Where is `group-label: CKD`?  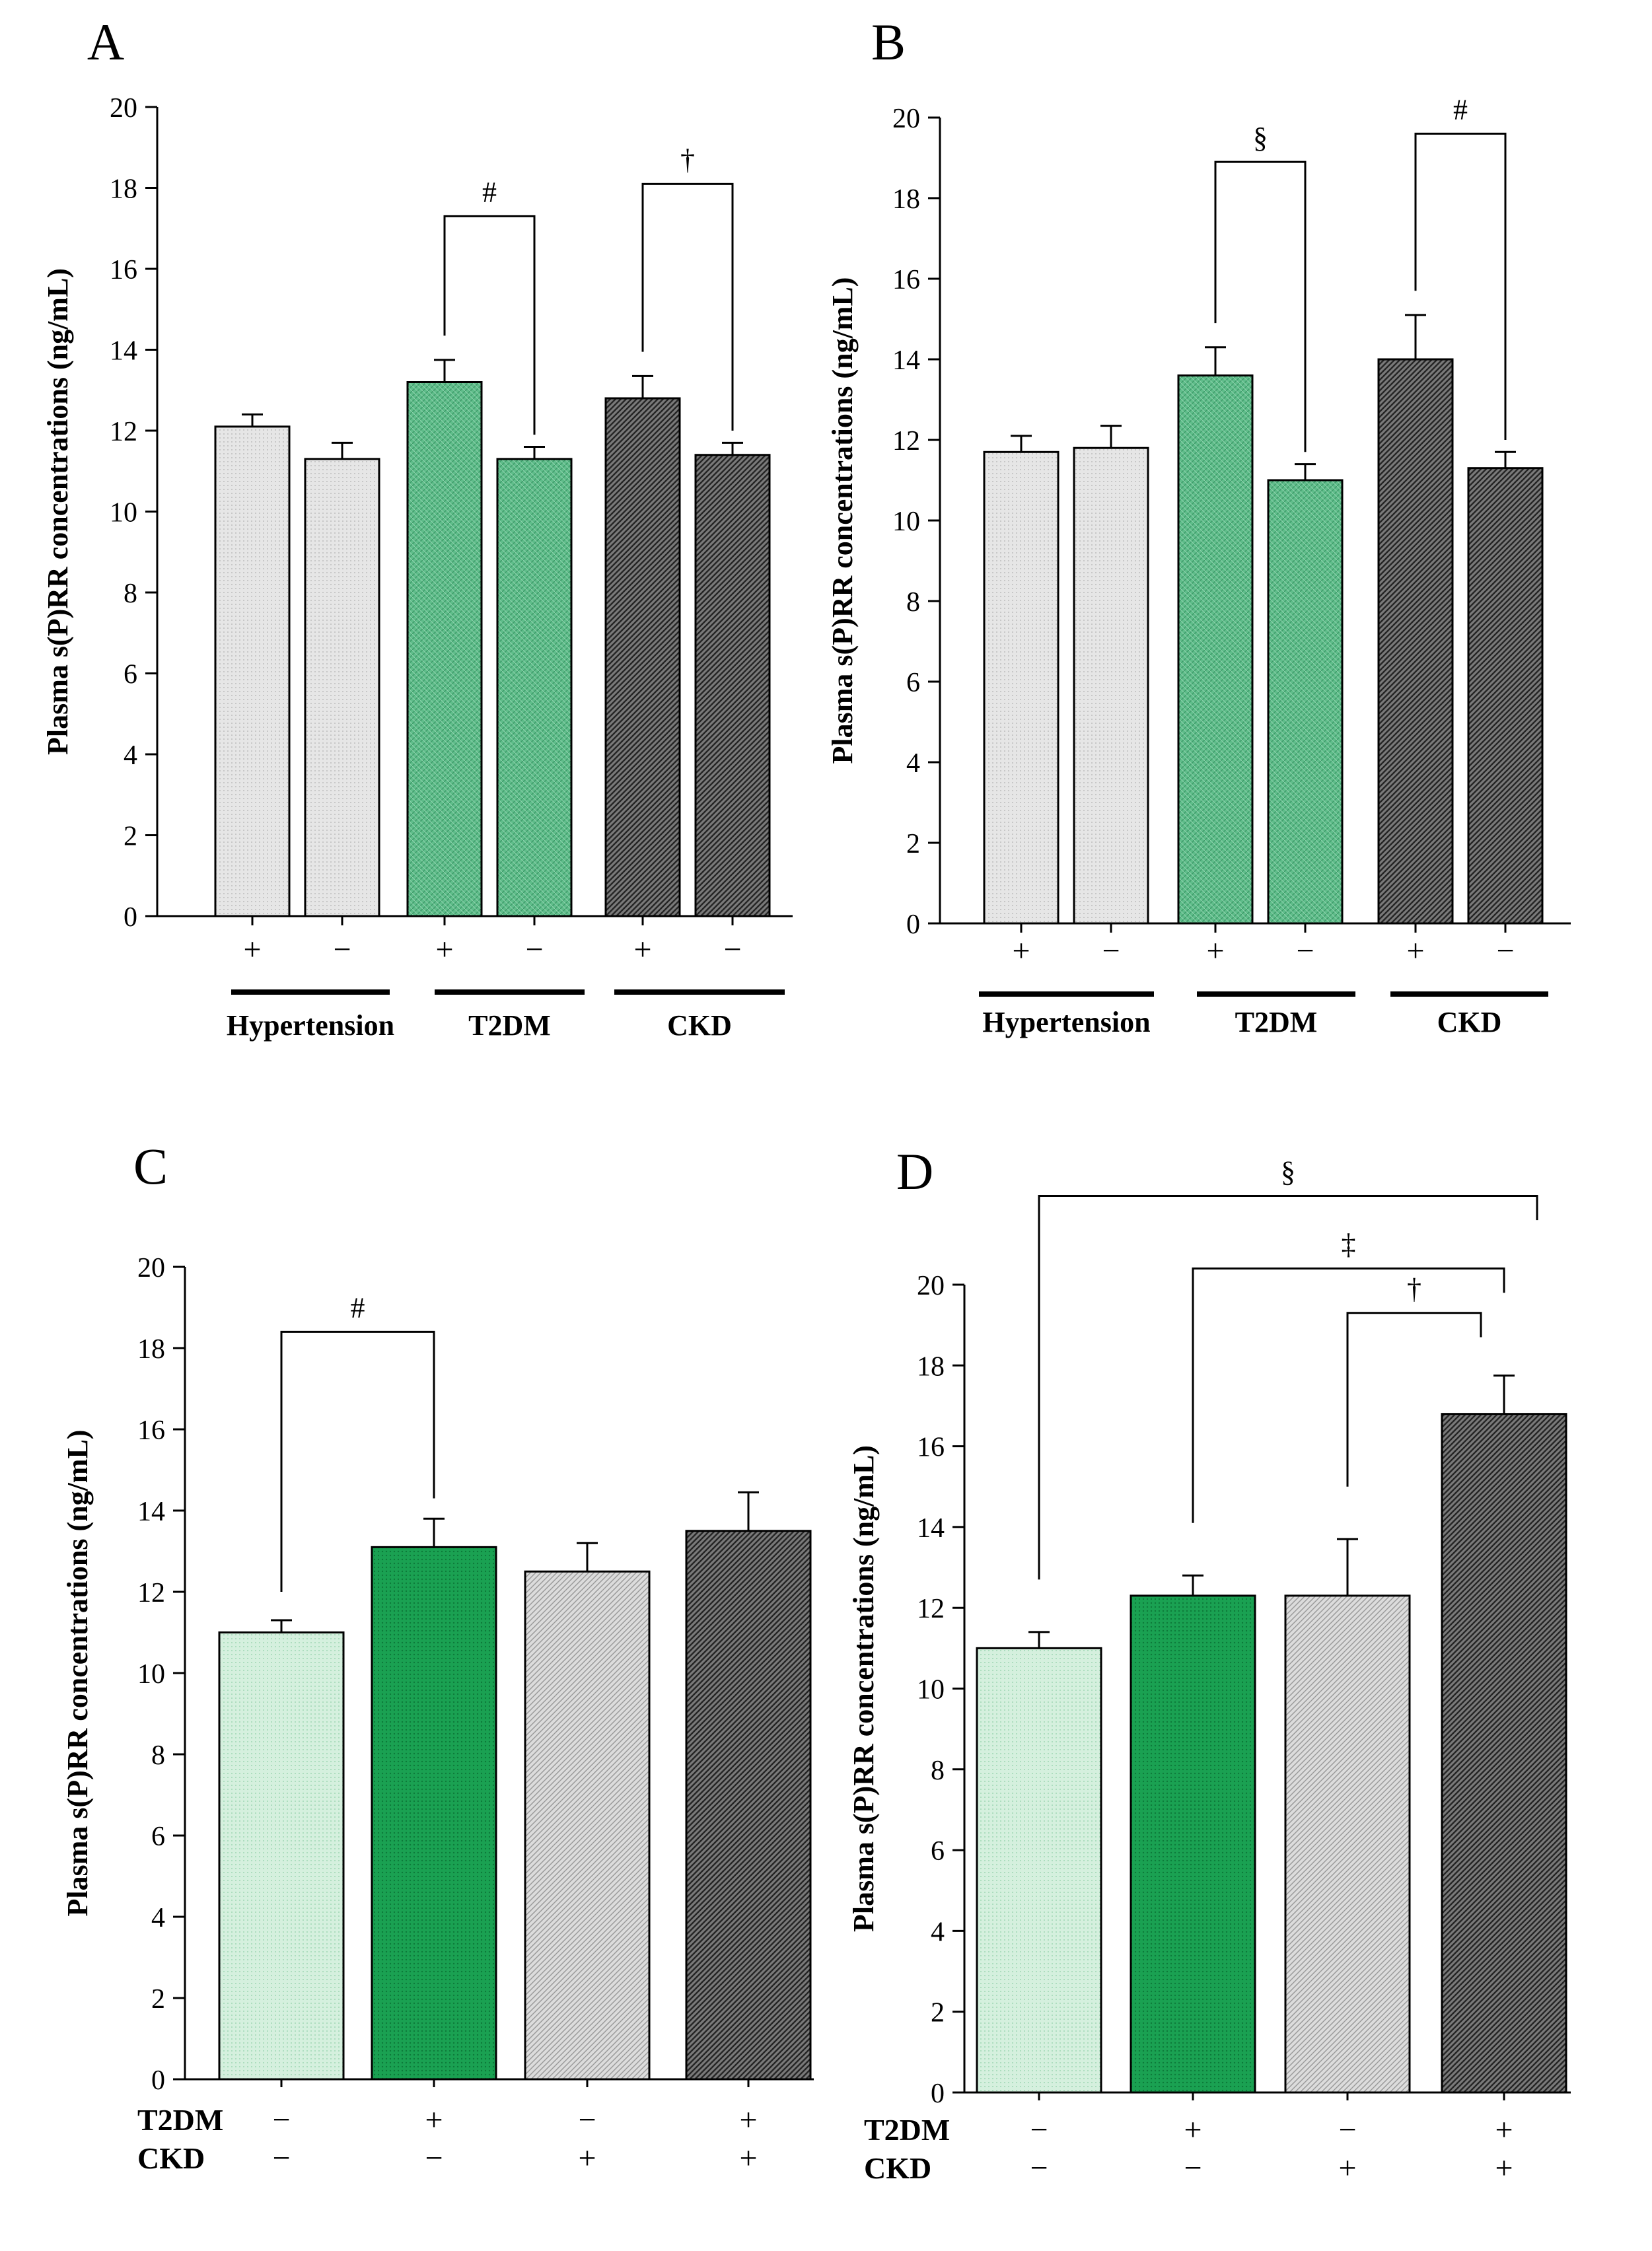
group-label: CKD is located at coordinates (699, 1025).